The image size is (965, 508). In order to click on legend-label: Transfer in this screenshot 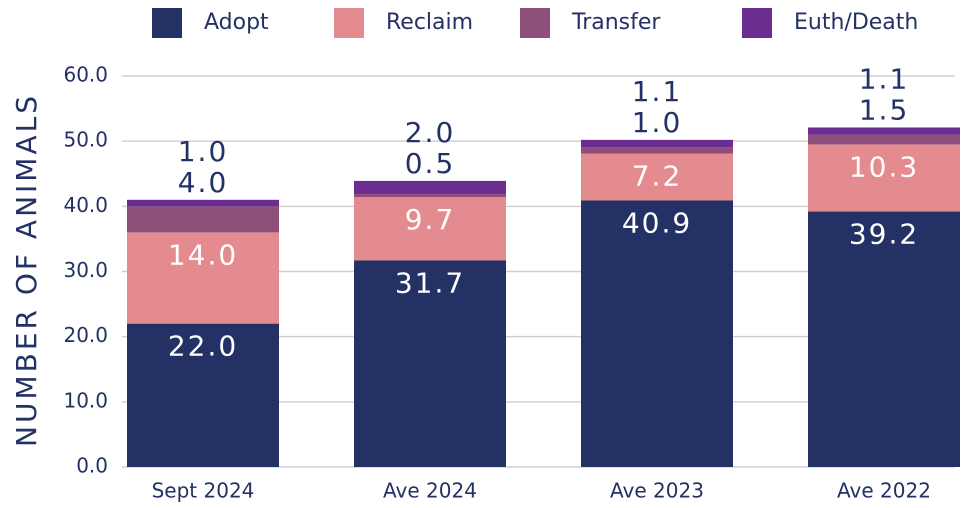, I will do `click(616, 22)`.